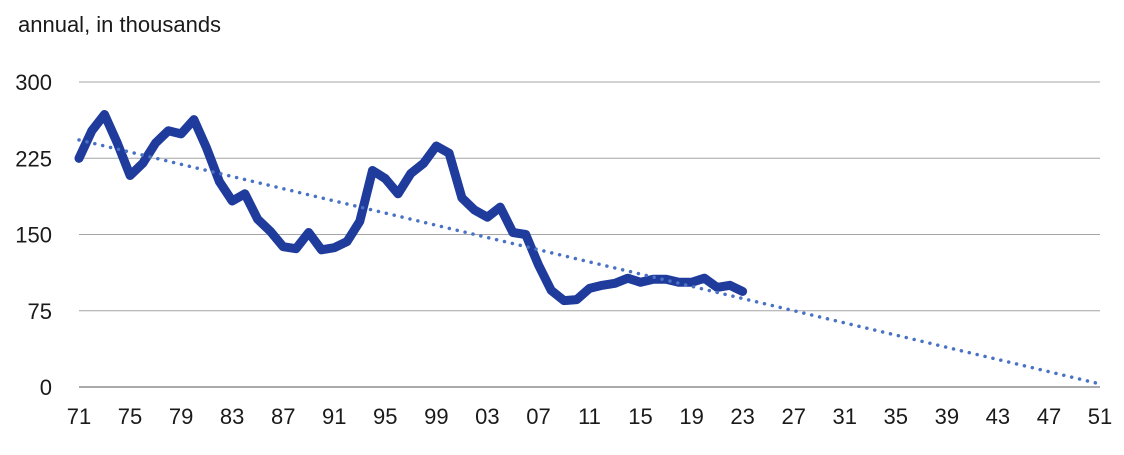 The width and height of the screenshot is (1124, 455). Describe the element at coordinates (130, 416) in the screenshot. I see `x-tick-label: 75` at that location.